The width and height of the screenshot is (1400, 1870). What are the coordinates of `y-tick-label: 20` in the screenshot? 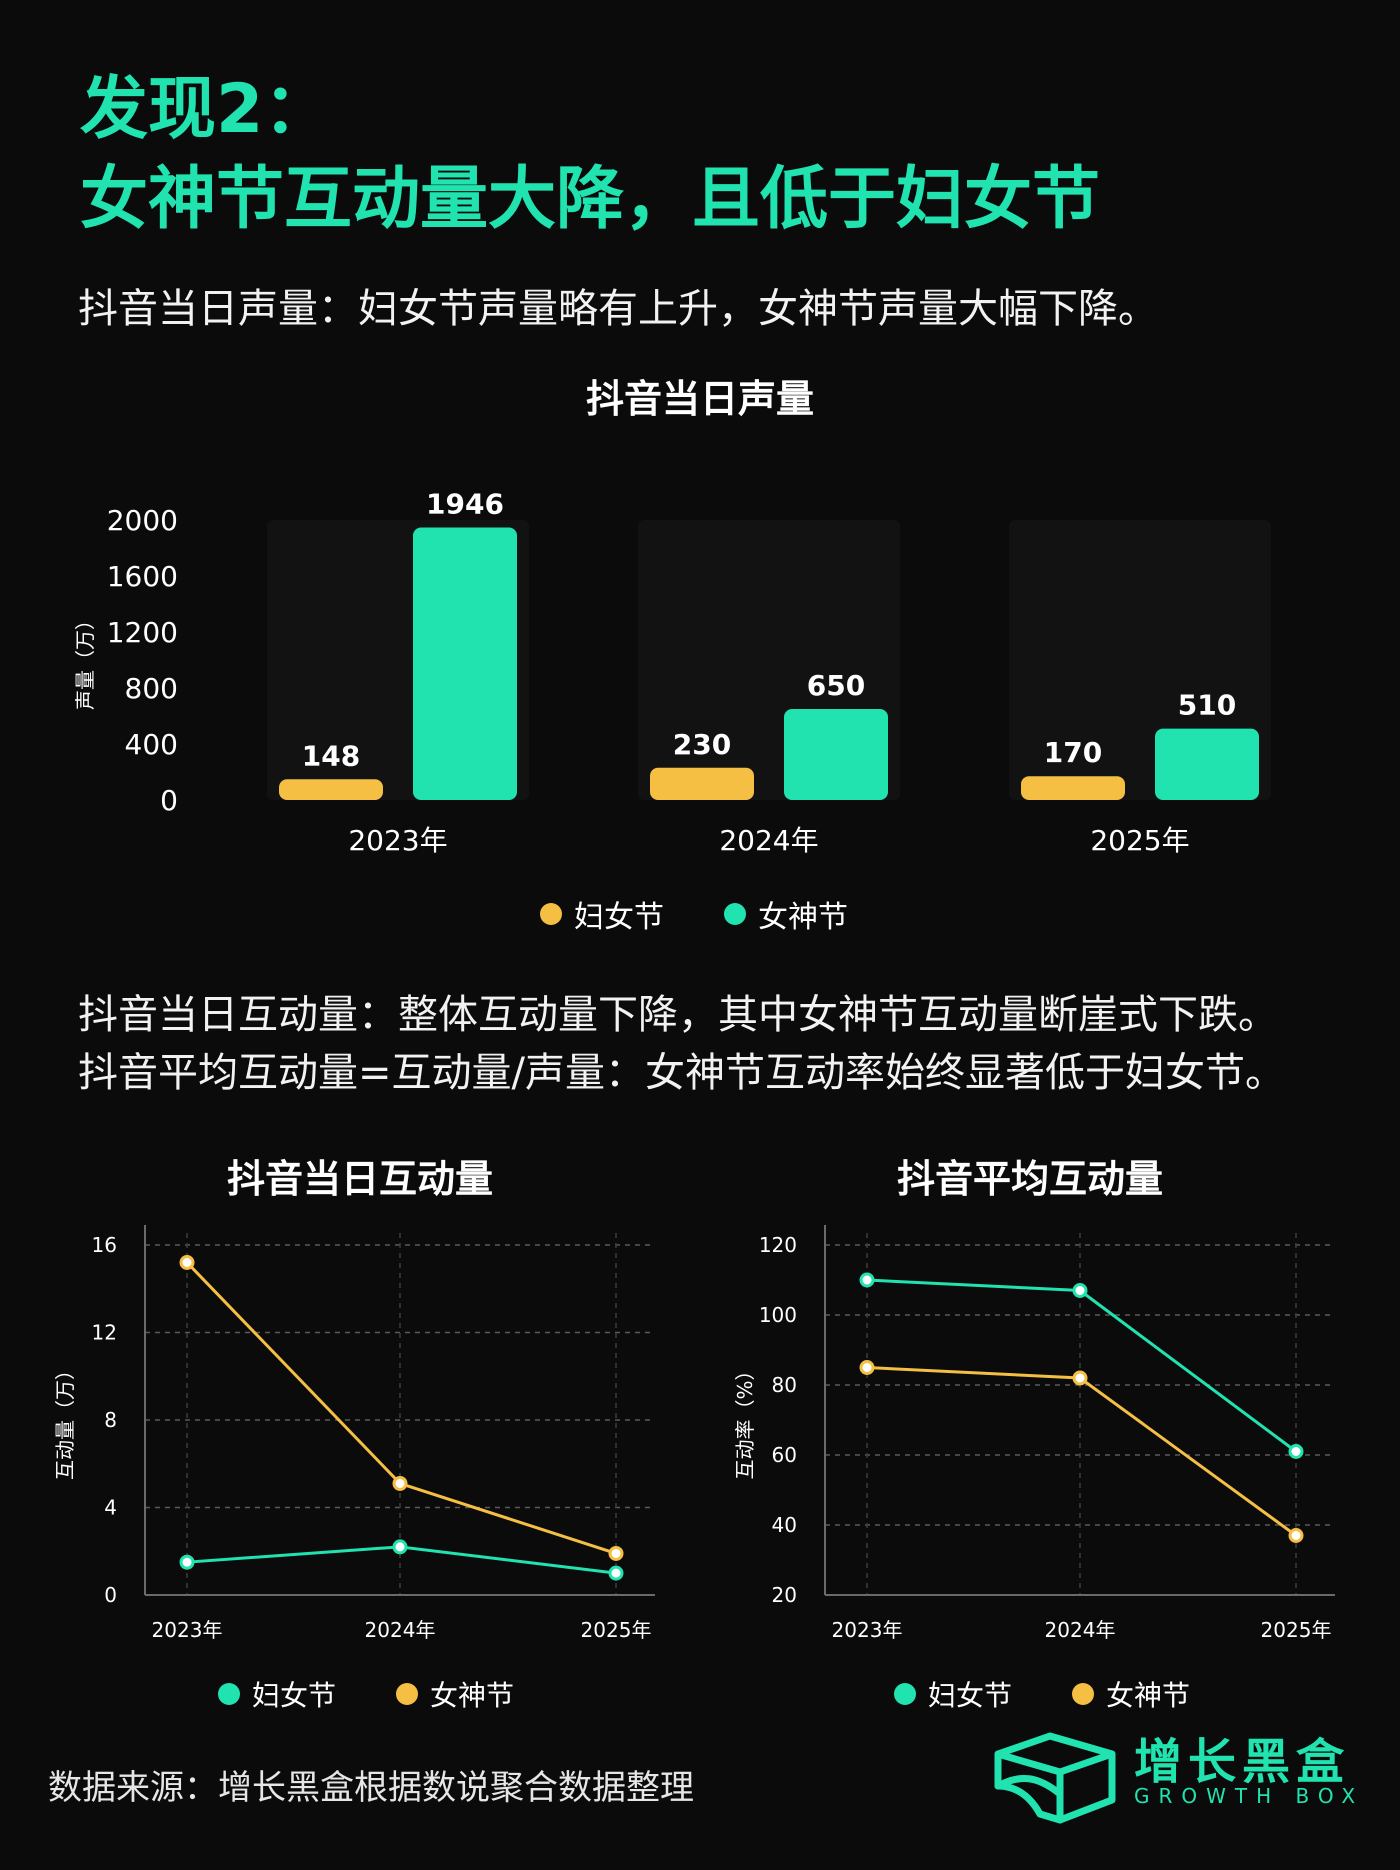 It's located at (784, 1595).